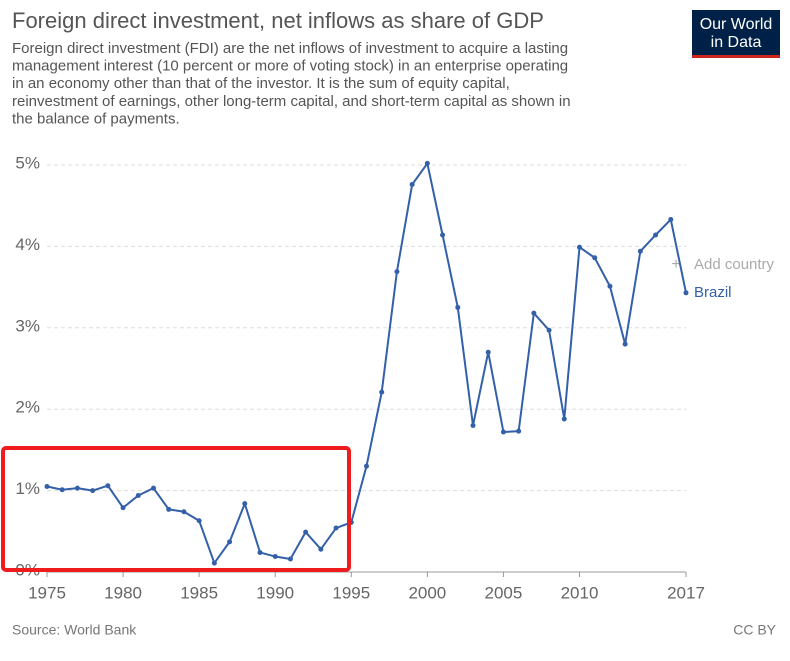 Image resolution: width=790 pixels, height=661 pixels. I want to click on logo-text: in Data, so click(736, 42).